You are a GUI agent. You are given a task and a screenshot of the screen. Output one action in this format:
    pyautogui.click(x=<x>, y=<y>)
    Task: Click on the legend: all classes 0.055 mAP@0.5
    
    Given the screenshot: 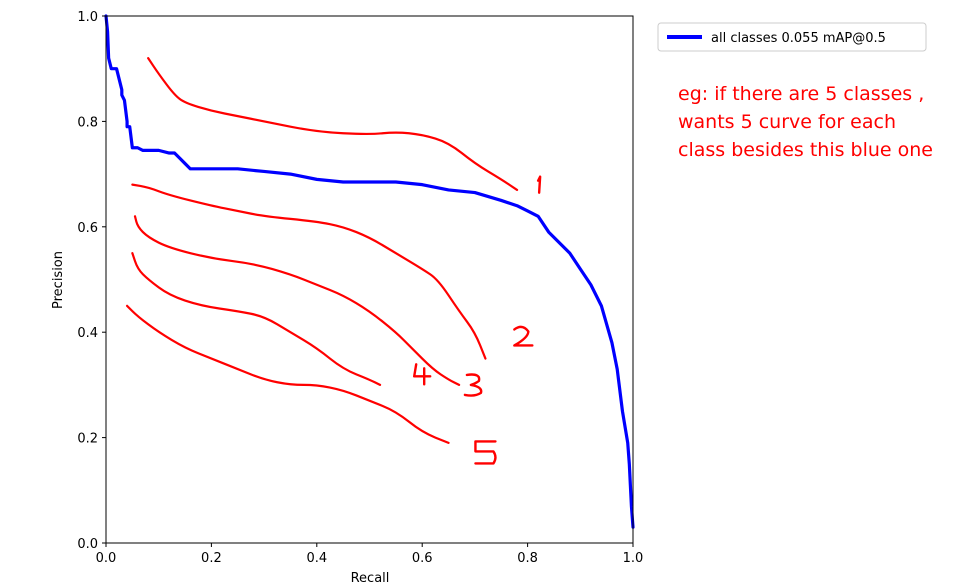 What is the action you would take?
    pyautogui.click(x=792, y=37)
    